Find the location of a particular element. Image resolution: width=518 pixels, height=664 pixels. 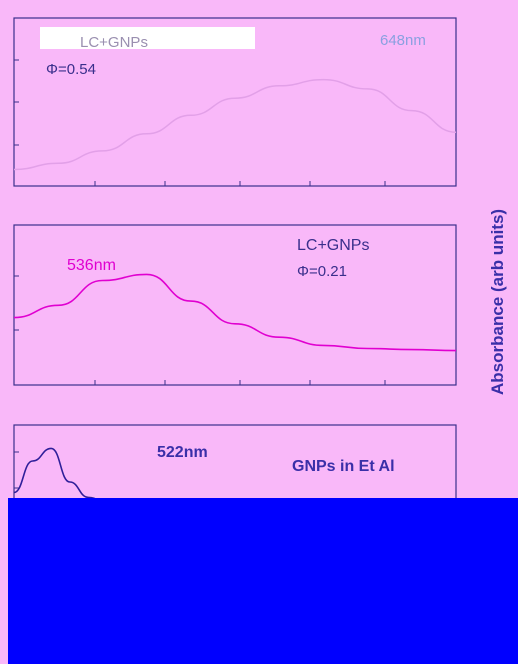

top-peak-label: 648nm is located at coordinates (403, 40).